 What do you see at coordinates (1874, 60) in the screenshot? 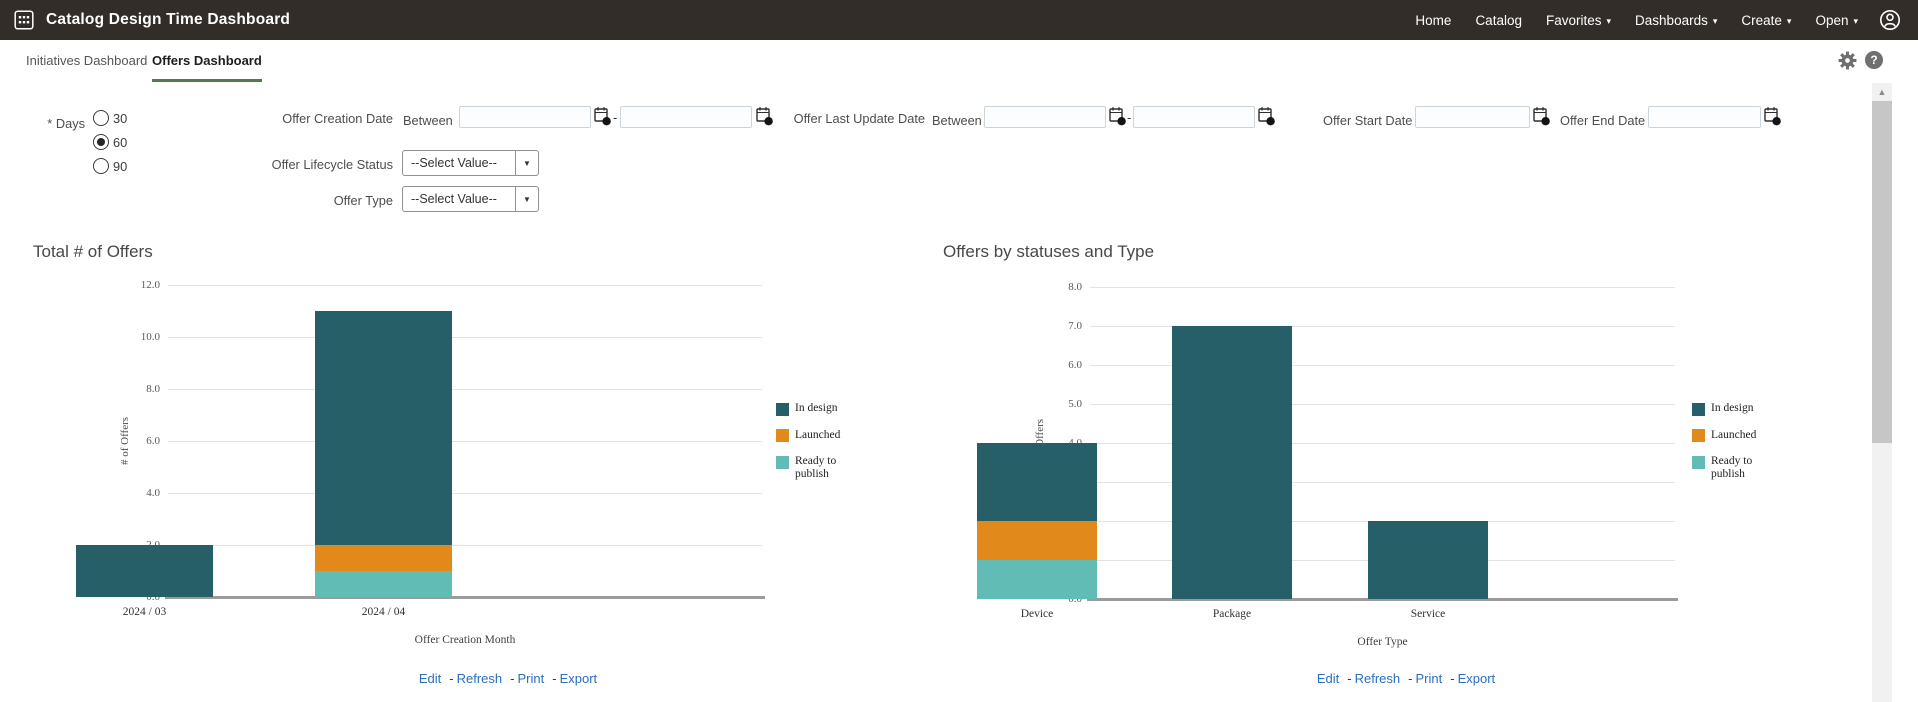
I see `help-icon: ?` at bounding box center [1874, 60].